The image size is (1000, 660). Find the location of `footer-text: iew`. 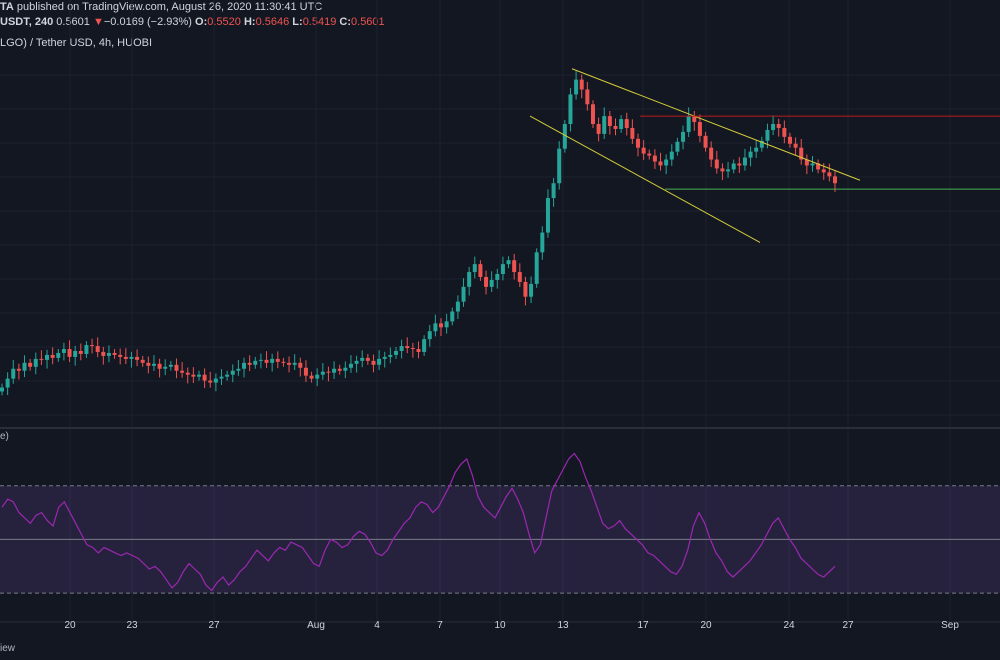

footer-text: iew is located at coordinates (8, 648).